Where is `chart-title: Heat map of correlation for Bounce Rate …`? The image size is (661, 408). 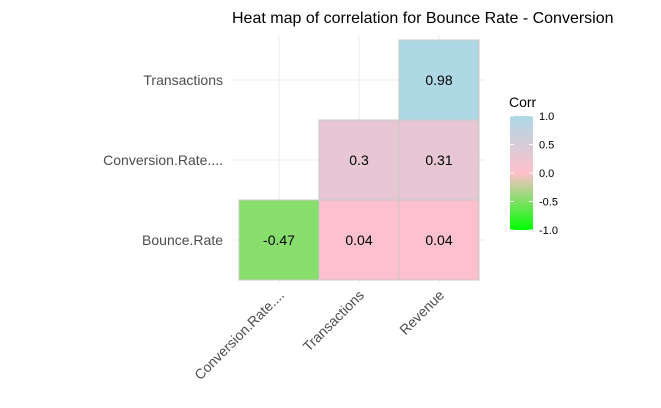
chart-title: Heat map of correlation for Bounce Rate … is located at coordinates (423, 18).